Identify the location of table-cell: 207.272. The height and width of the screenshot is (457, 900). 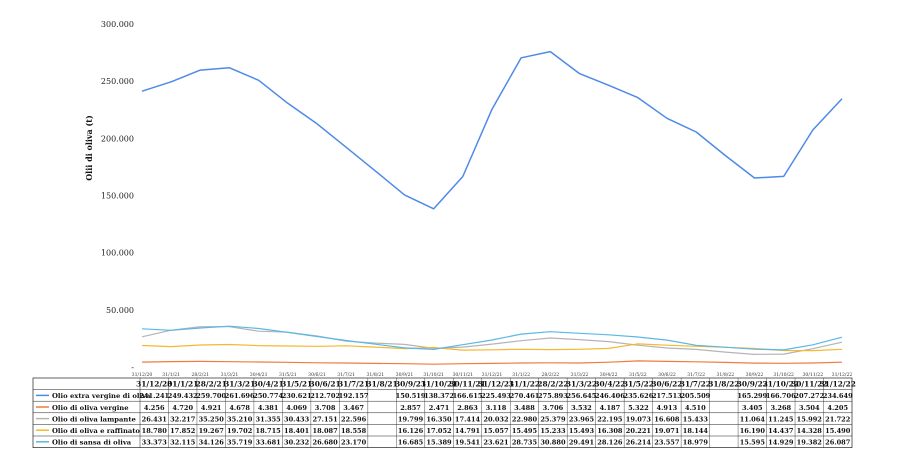
(809, 396).